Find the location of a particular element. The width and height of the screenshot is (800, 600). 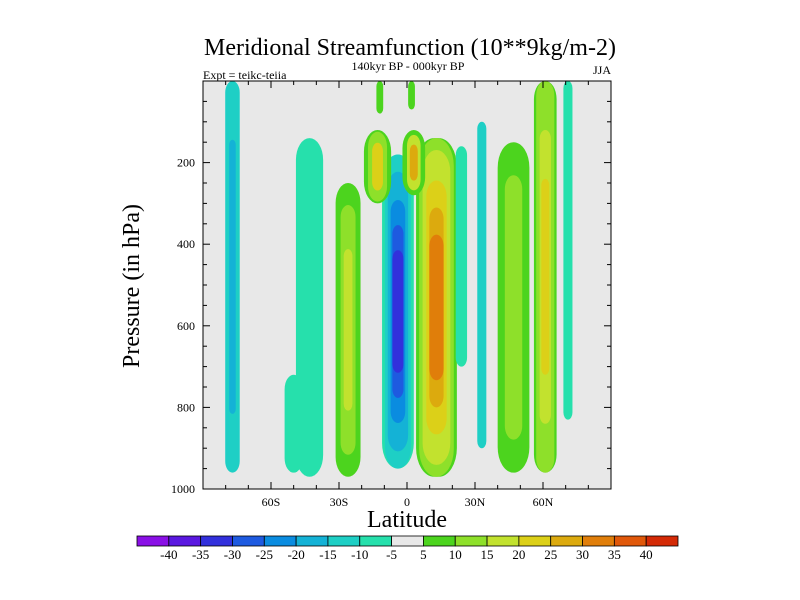

colorbar-label: -40 is located at coordinates (168, 554).